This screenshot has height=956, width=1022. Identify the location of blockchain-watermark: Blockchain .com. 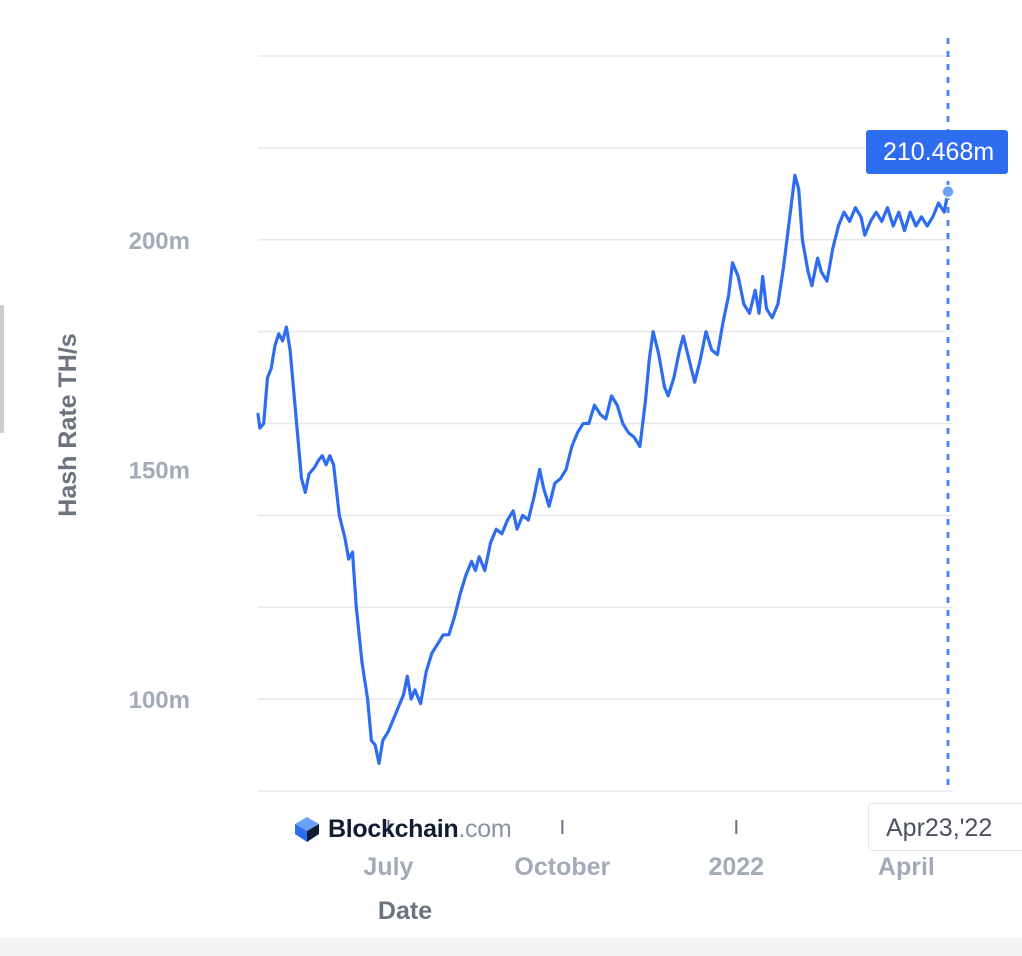
(402, 829).